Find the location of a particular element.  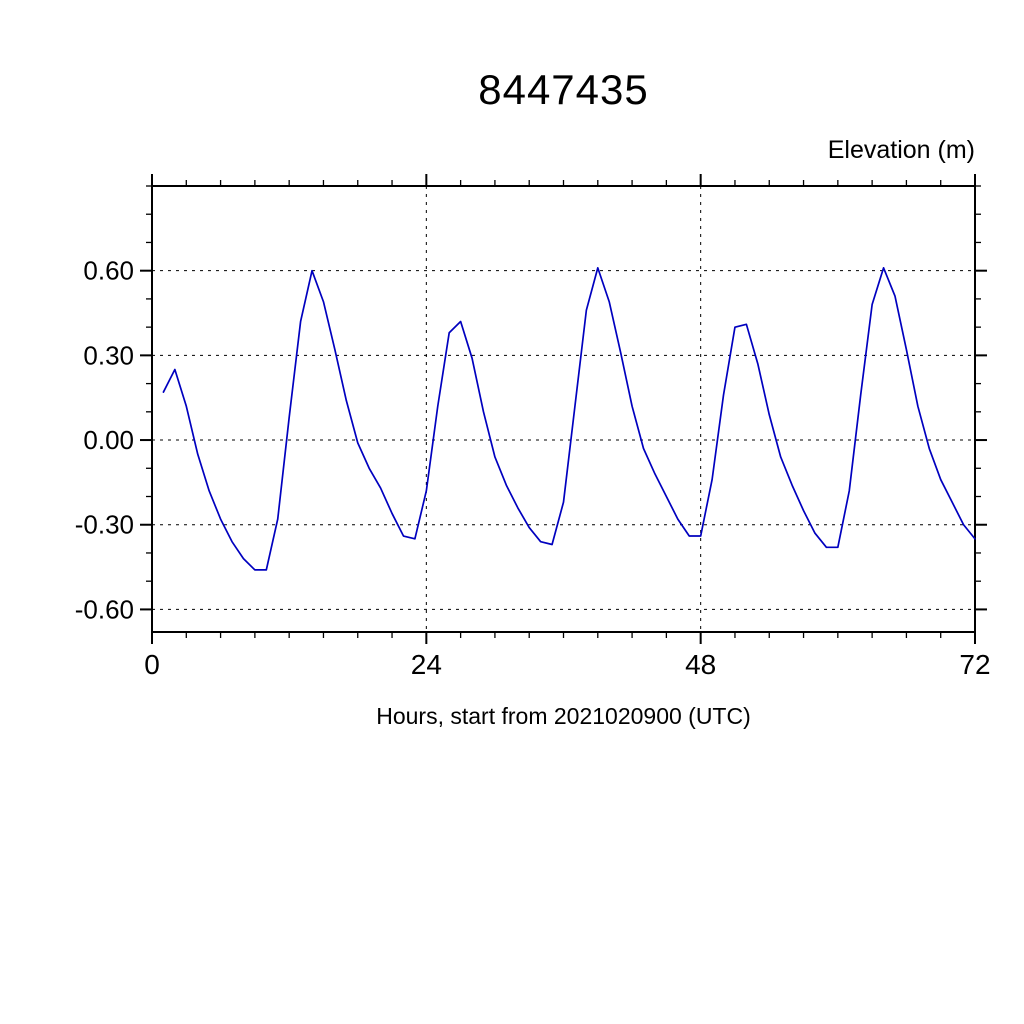

x-axis-title: Hours, start from 2021020900 (UTC) is located at coordinates (563, 716).